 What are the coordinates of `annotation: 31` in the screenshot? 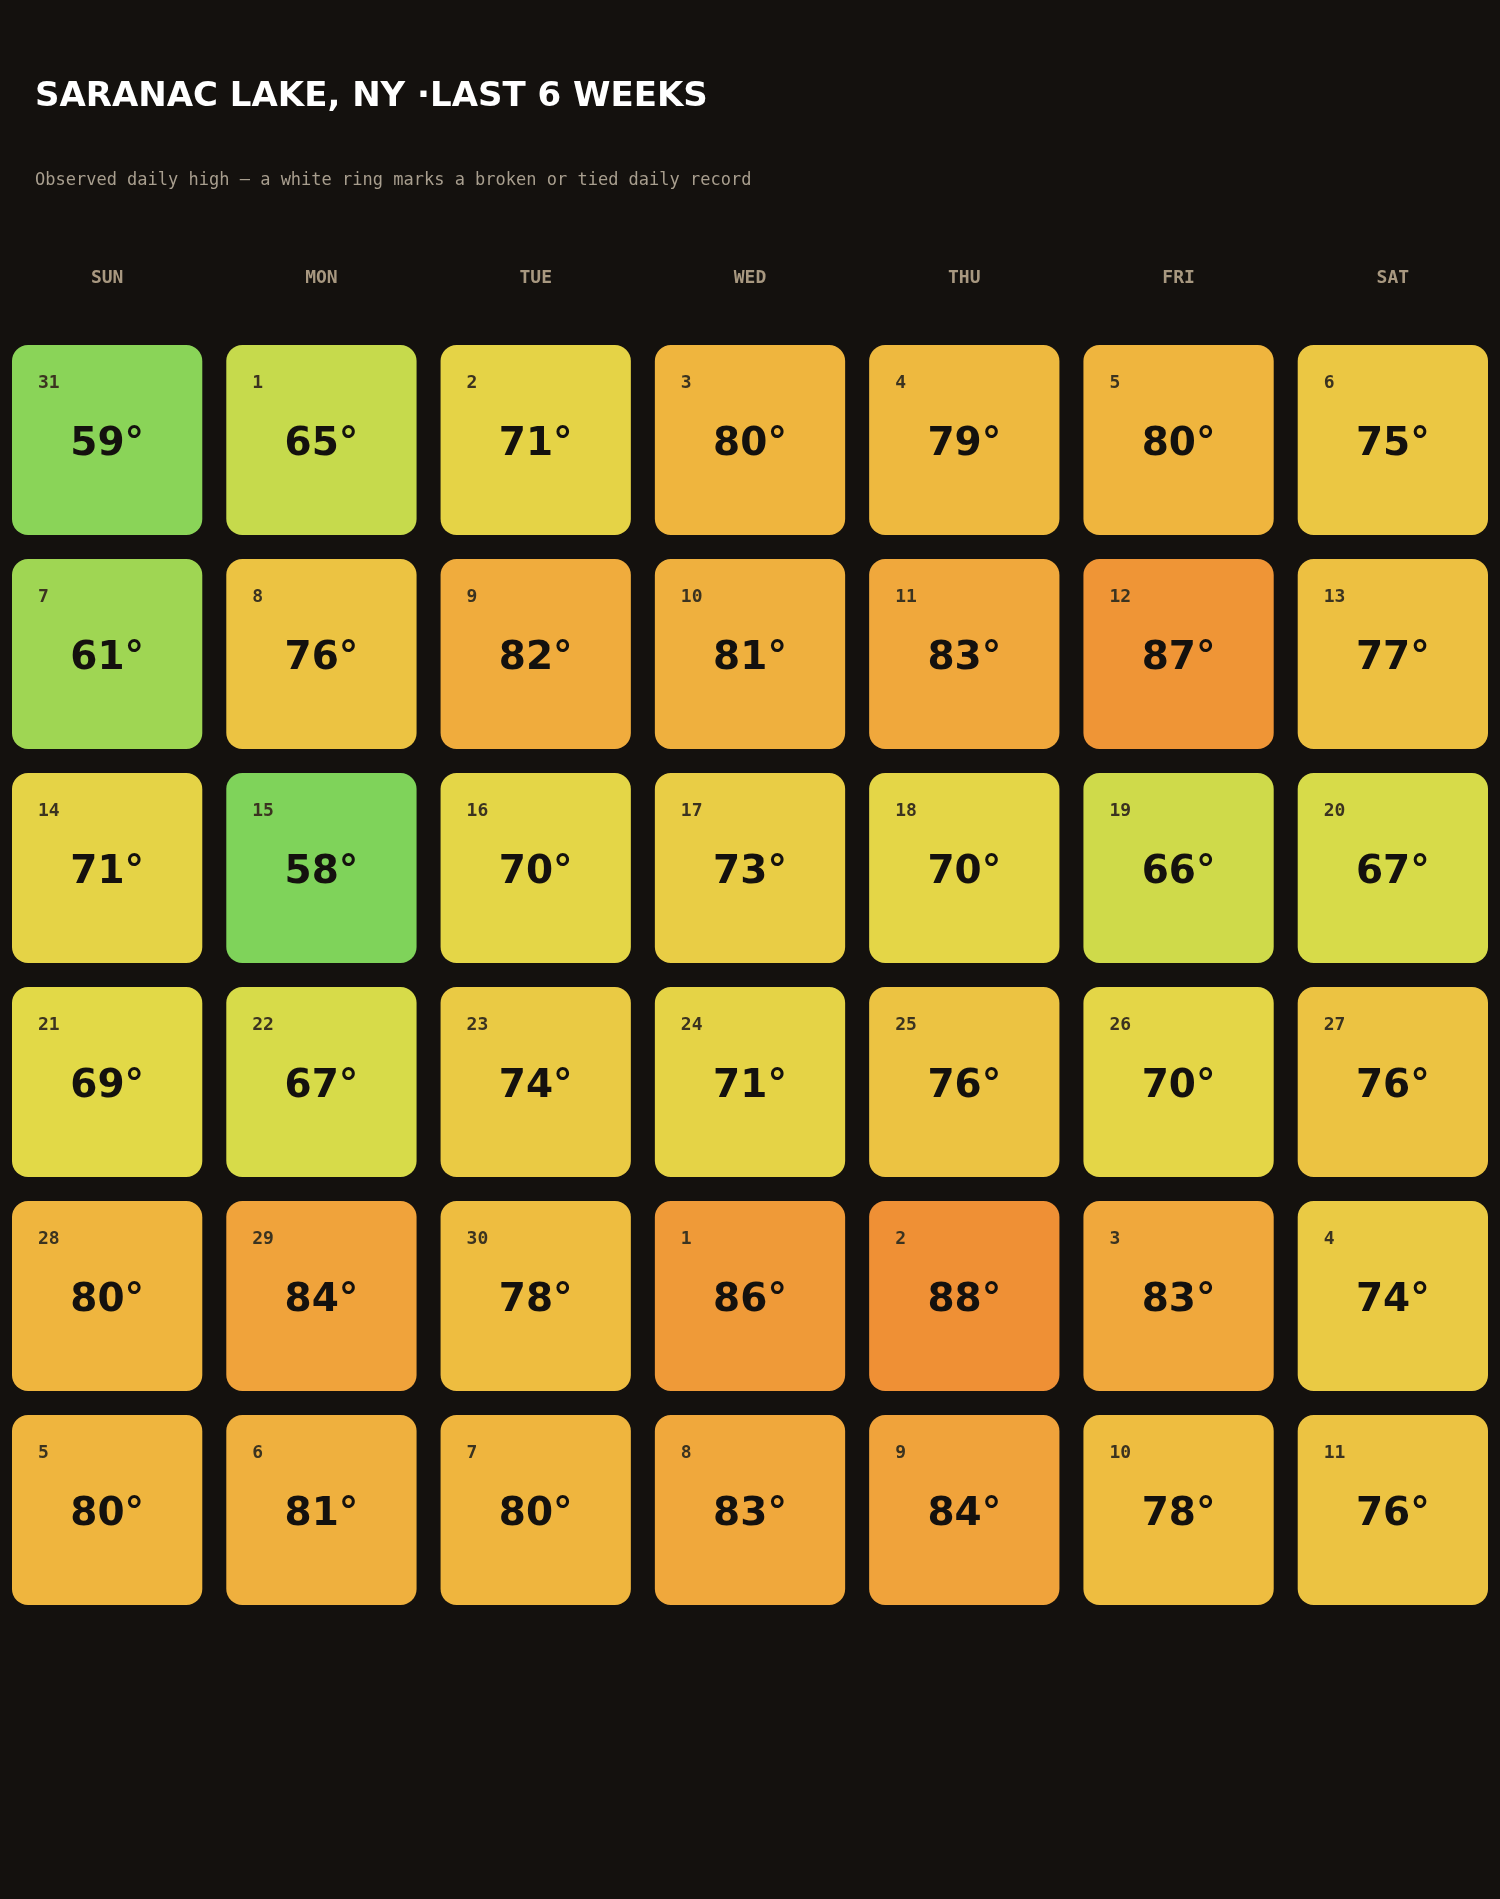 It's located at (49, 381).